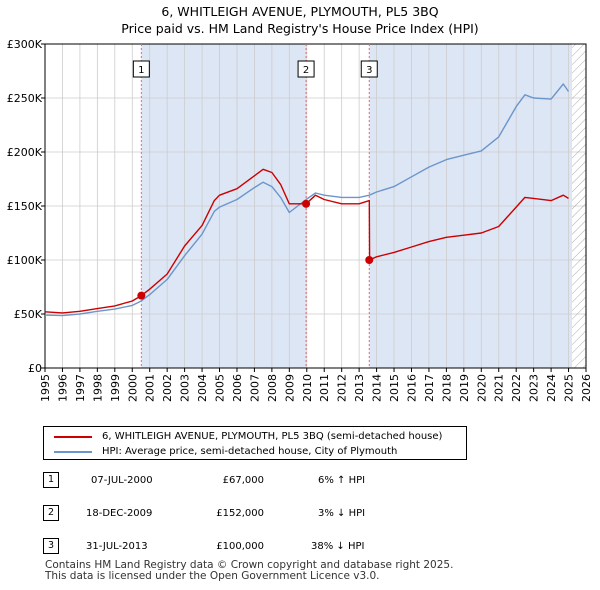 The width and height of the screenshot is (600, 590). Describe the element at coordinates (97, 388) in the screenshot. I see `x-tick-label: 1998` at that location.